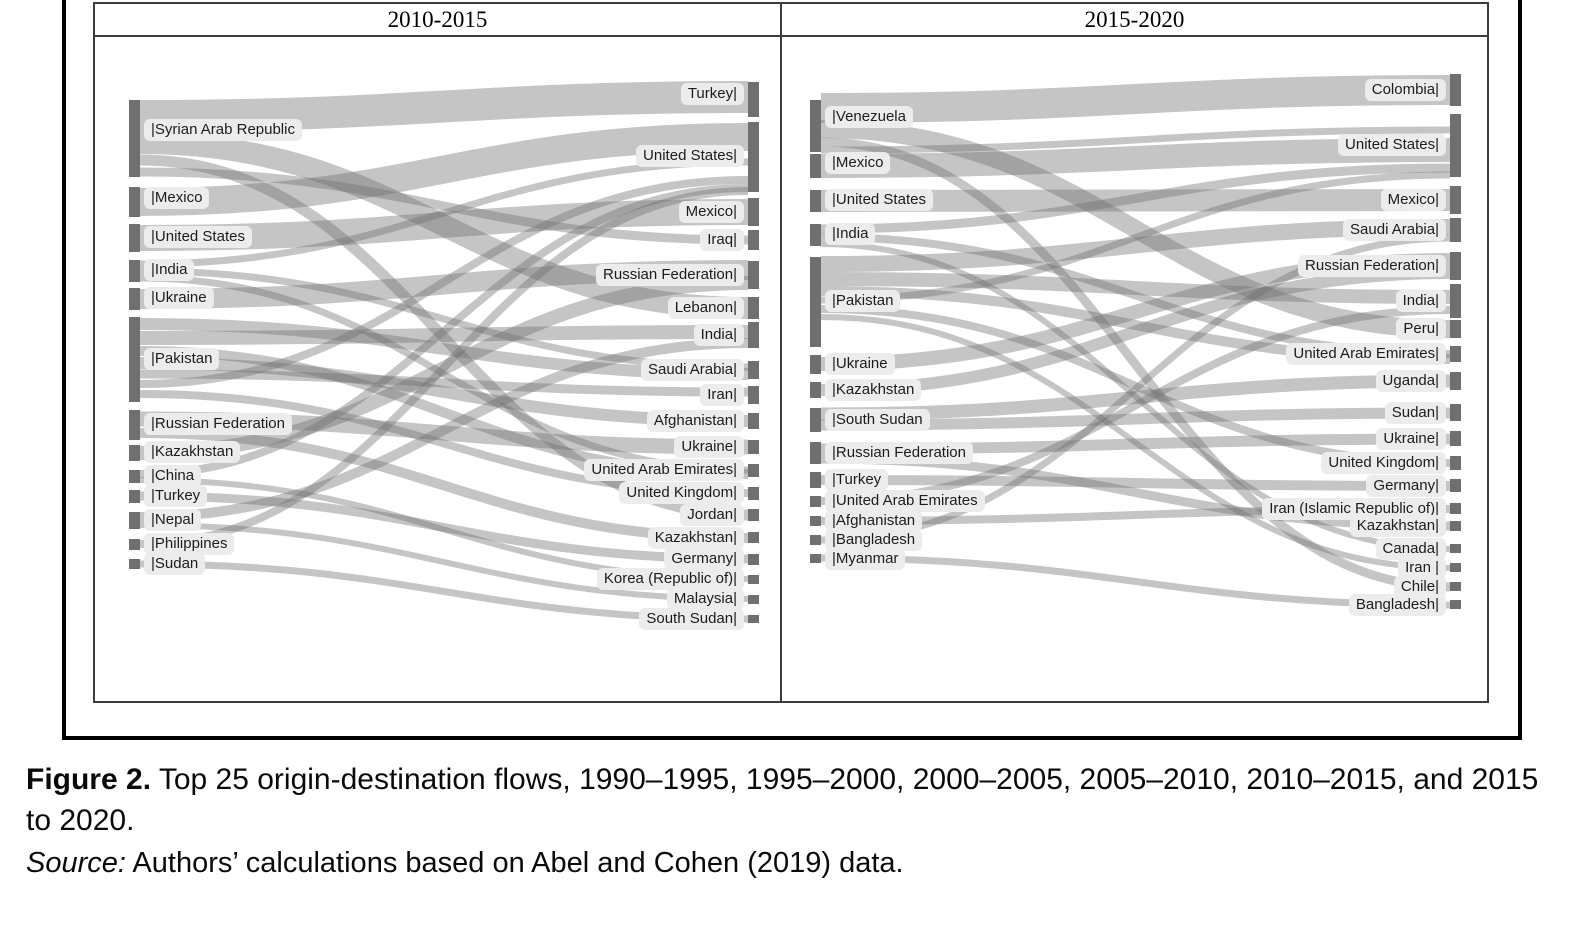 This screenshot has width=1574, height=948. What do you see at coordinates (1135, 405) in the screenshot?
I see `flow-united-arab-emirates-to-india` at bounding box center [1135, 405].